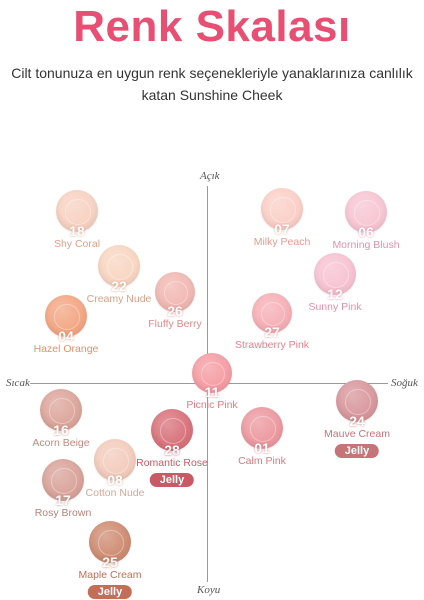  Describe the element at coordinates (66, 349) in the screenshot. I see `shade-name: Hazel Orange` at that location.